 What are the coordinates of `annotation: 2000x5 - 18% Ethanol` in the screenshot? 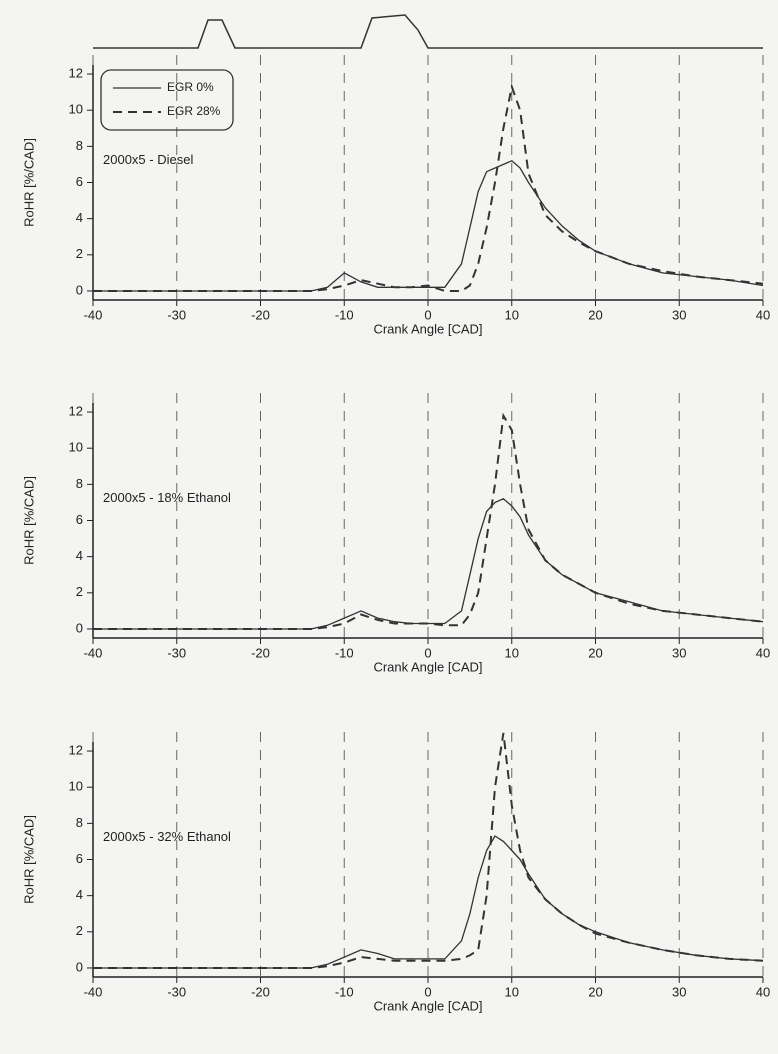 It's located at (167, 497).